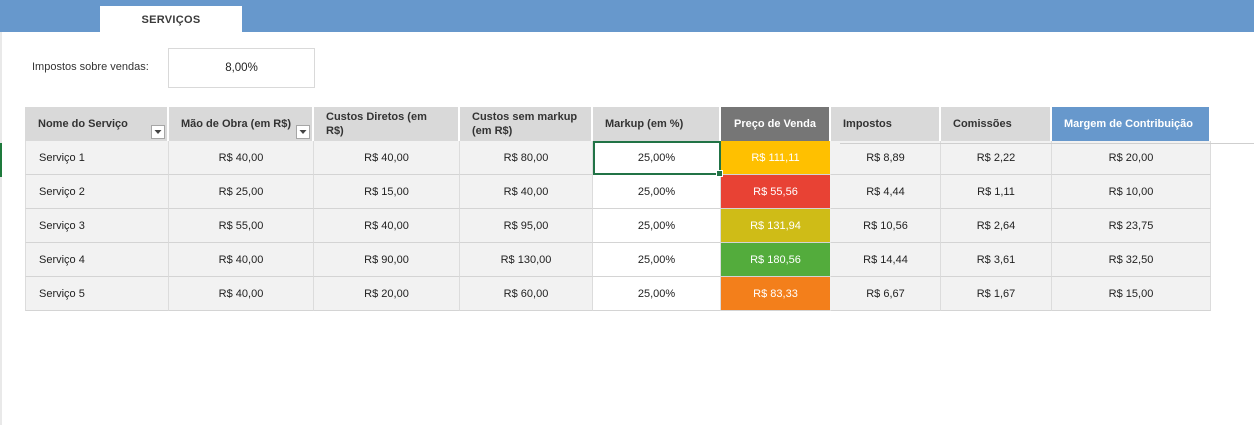  What do you see at coordinates (996, 226) in the screenshot?
I see `cell-commissions: R$ 2,64` at bounding box center [996, 226].